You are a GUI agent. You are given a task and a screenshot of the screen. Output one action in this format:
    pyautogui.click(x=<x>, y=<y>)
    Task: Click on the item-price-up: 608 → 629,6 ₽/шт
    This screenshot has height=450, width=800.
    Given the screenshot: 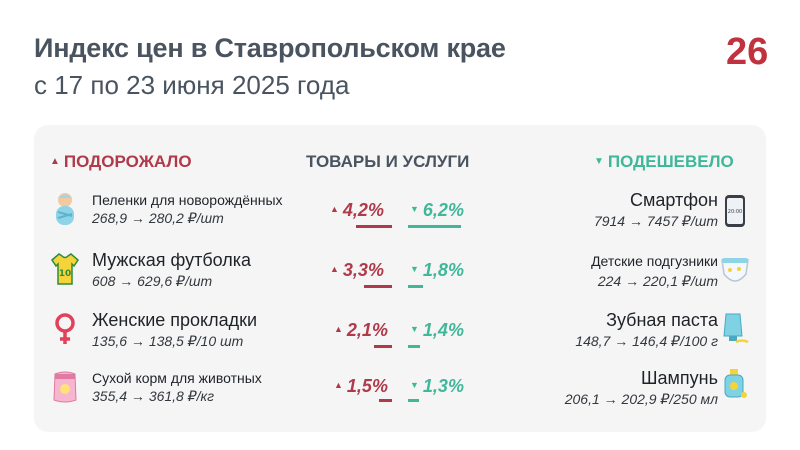 What is the action you would take?
    pyautogui.click(x=152, y=281)
    